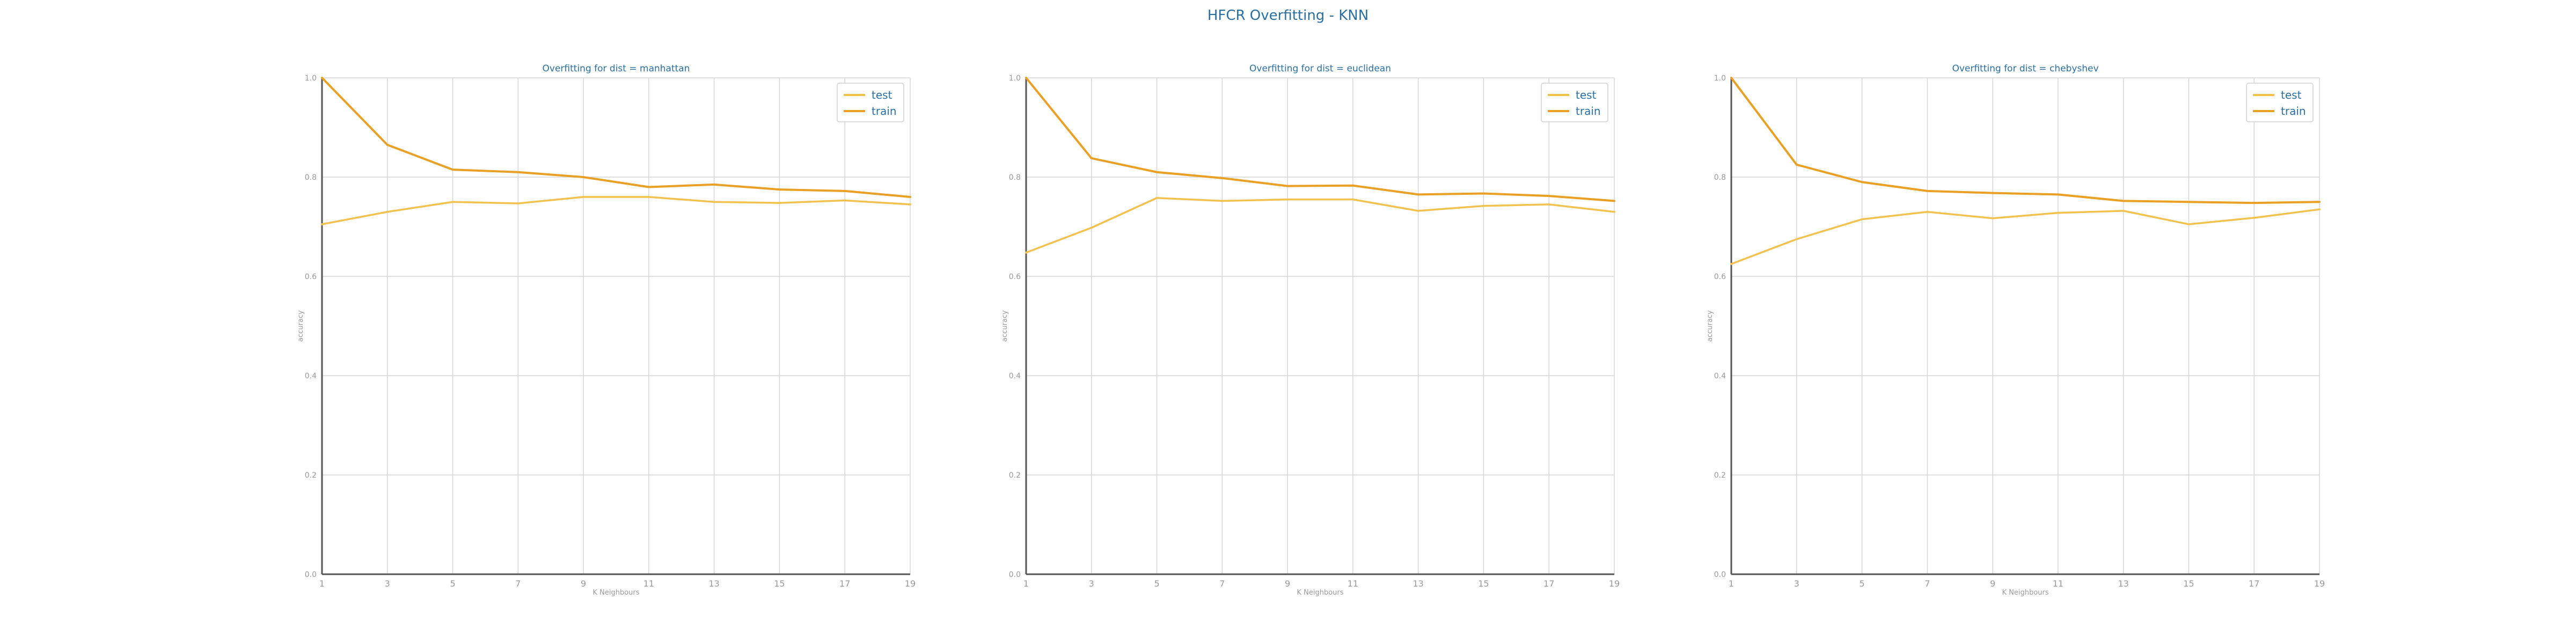  I want to click on y-tick-label: 0.6, so click(311, 277).